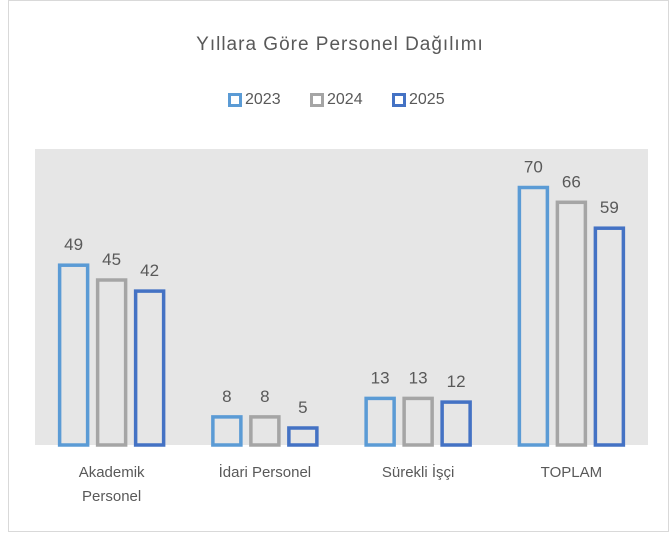 The image size is (670, 533). I want to click on data-label: 49, so click(73, 244).